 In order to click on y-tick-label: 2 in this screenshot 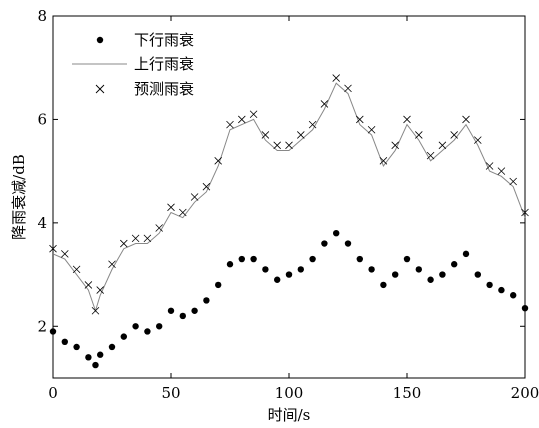, I will do `click(42, 326)`.